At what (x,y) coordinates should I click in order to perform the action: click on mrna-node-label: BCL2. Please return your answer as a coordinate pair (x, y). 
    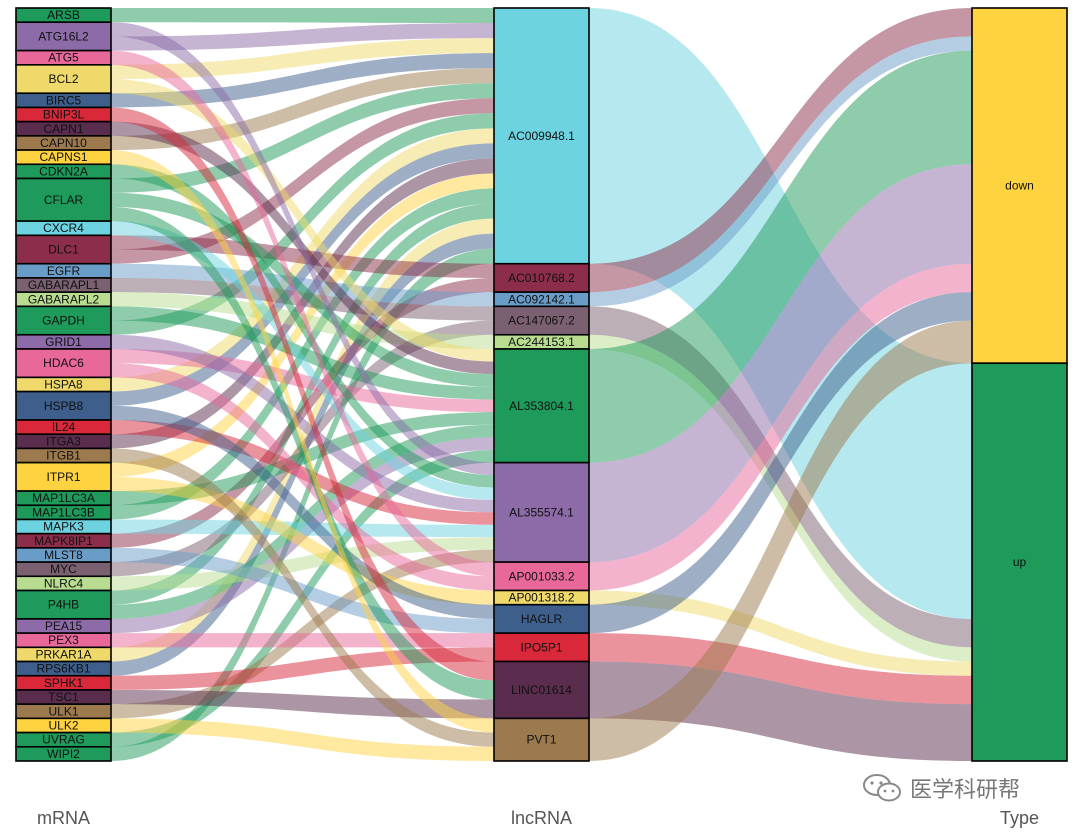
    Looking at the image, I should click on (63, 79).